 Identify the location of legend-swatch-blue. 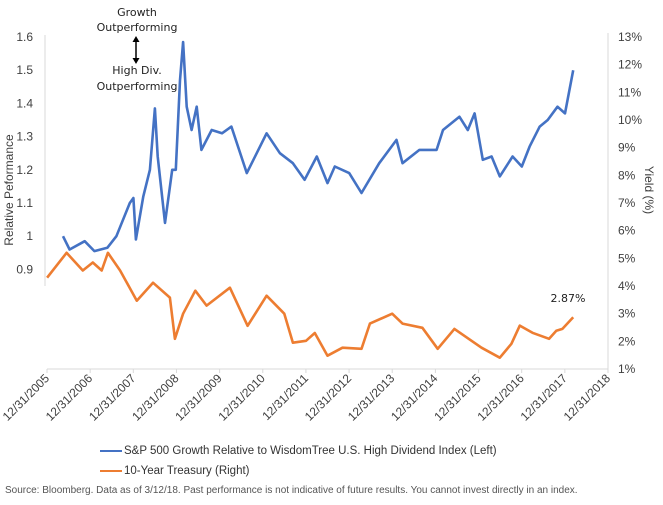
(111, 451).